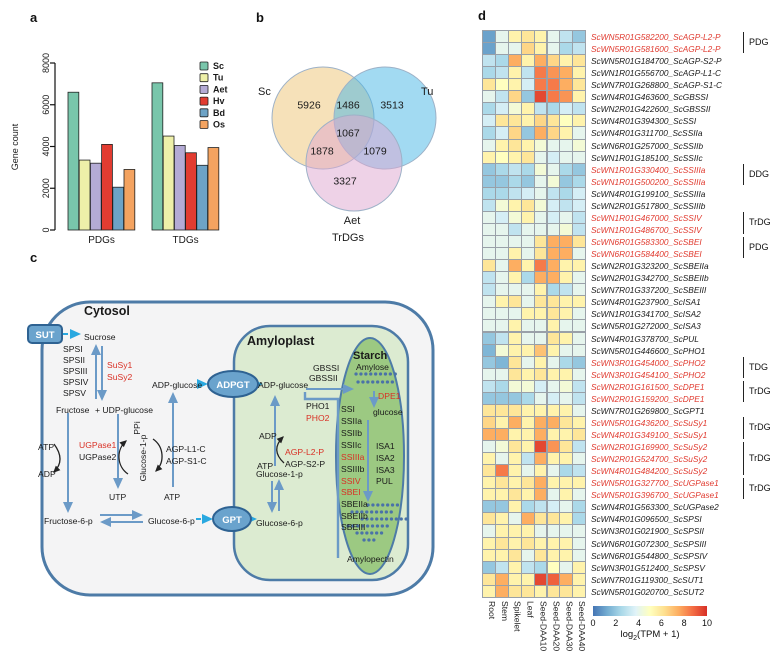 This screenshot has width=781, height=666. What do you see at coordinates (46, 447) in the screenshot?
I see `diagram-label: ATP` at bounding box center [46, 447].